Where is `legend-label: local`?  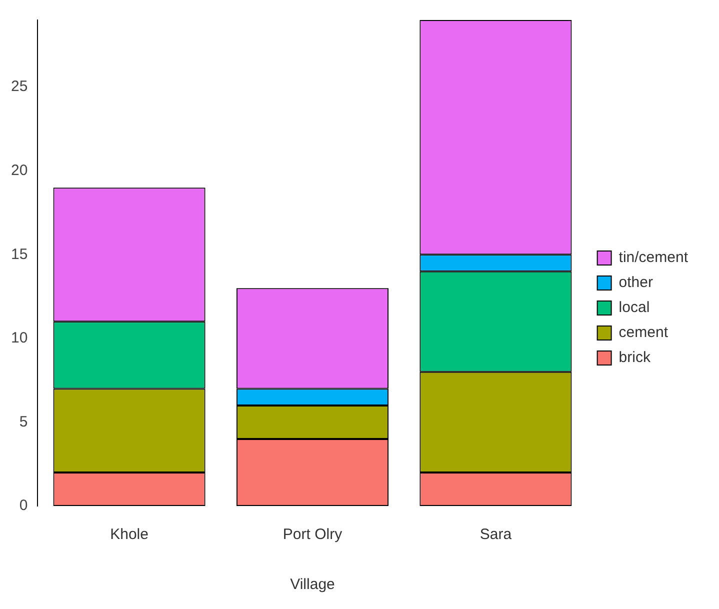 legend-label: local is located at coordinates (634, 307).